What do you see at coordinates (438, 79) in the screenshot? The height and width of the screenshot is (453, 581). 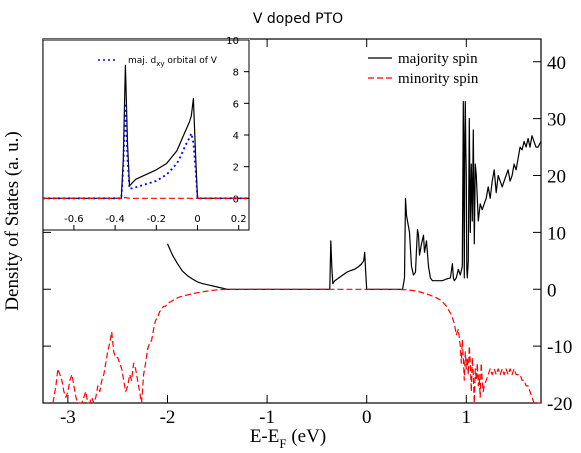 I see `legend-label-minority: minority spin` at bounding box center [438, 79].